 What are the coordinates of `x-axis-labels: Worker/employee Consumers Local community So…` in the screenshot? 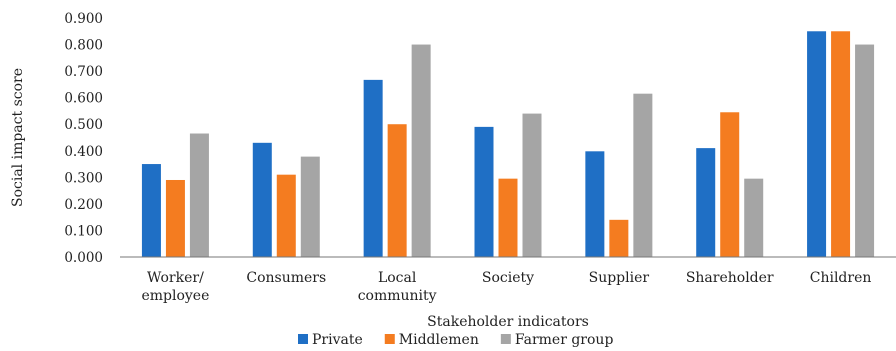 It's located at (506, 287).